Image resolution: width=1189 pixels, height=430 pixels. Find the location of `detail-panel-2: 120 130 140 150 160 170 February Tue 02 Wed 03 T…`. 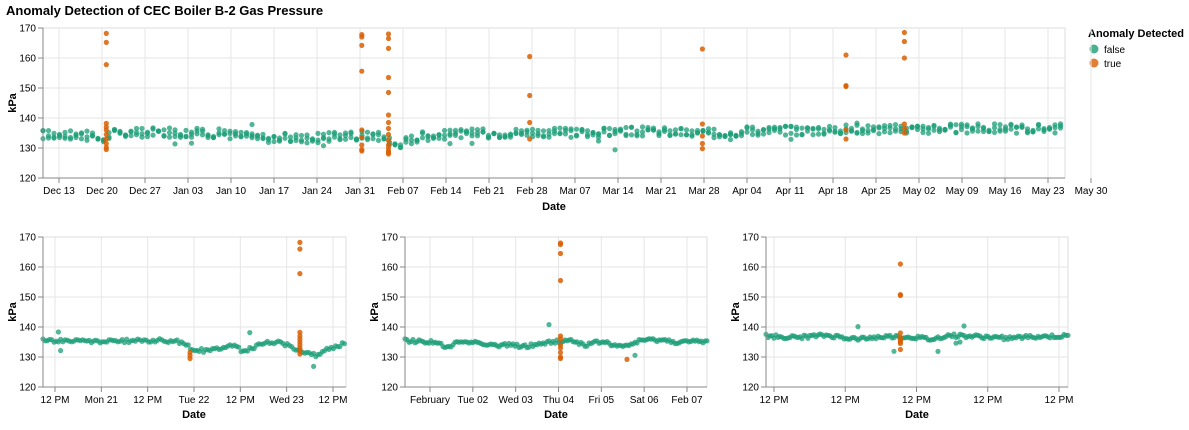

detail-panel-2: 120 130 140 150 160 170 February Tue 02 Wed 03 T… is located at coordinates (539, 327).